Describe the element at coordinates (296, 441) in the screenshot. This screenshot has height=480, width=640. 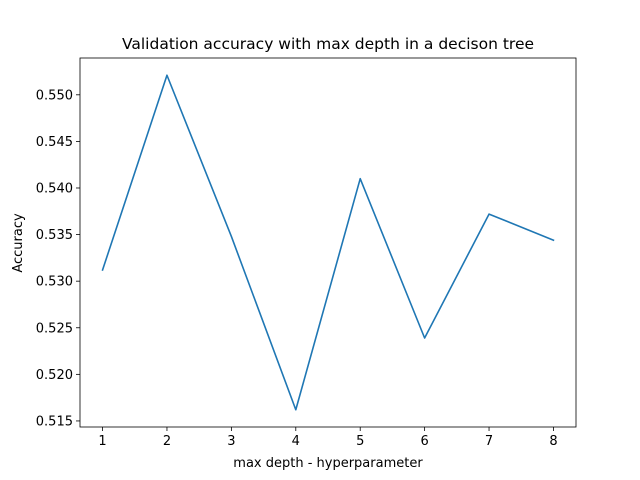
I see `x-tick-label: 4` at that location.